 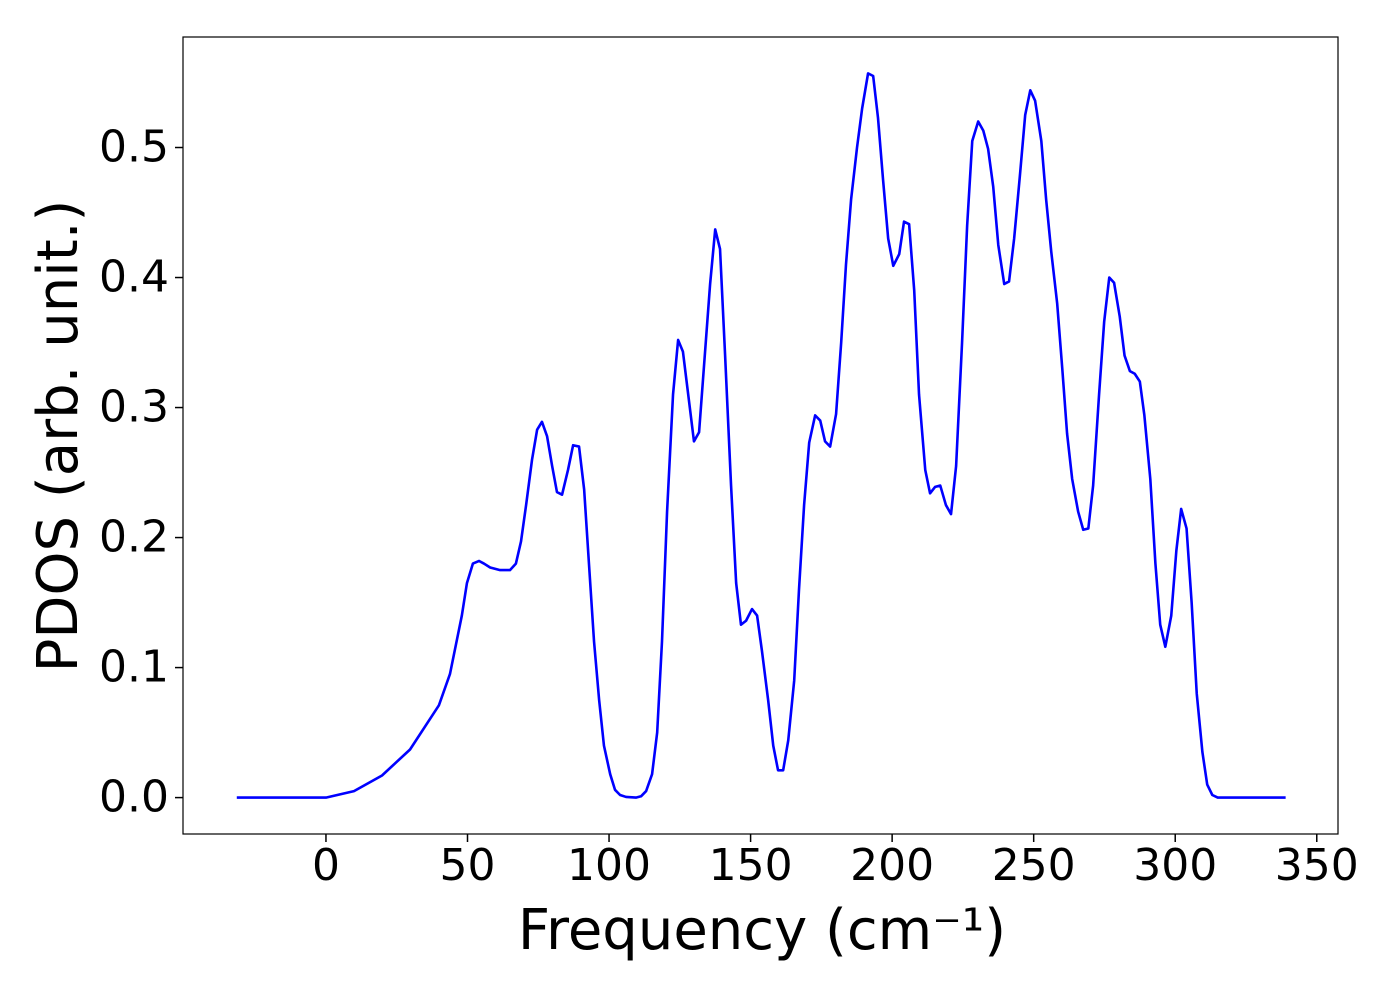 What do you see at coordinates (134, 797) in the screenshot?
I see `y-tick-label: 0.0` at bounding box center [134, 797].